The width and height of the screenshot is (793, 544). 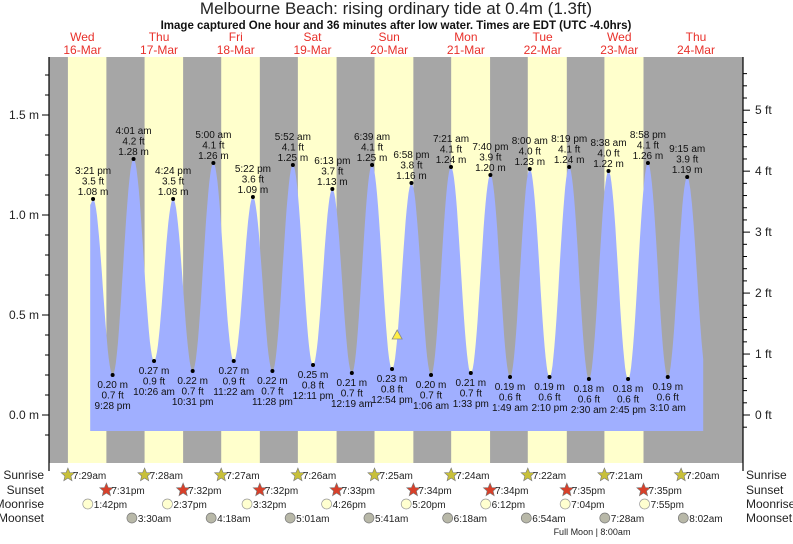 What do you see at coordinates (628, 410) in the screenshot?
I see `low-tide-label: 2:45 pm` at bounding box center [628, 410].